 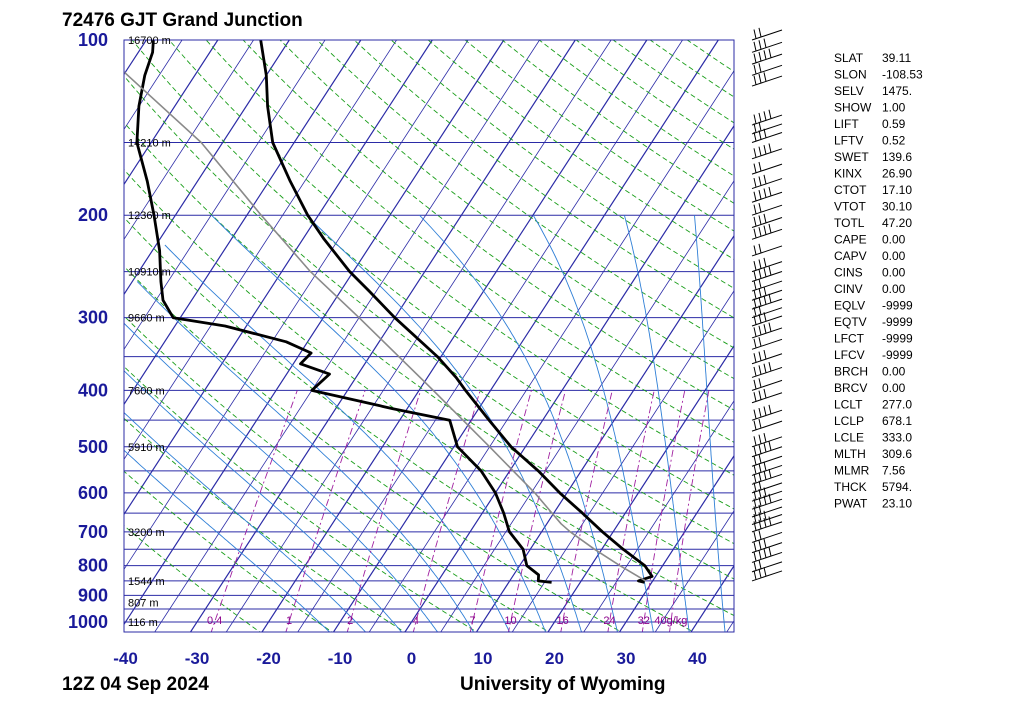 I want to click on index-value: 5794., so click(x=897, y=487).